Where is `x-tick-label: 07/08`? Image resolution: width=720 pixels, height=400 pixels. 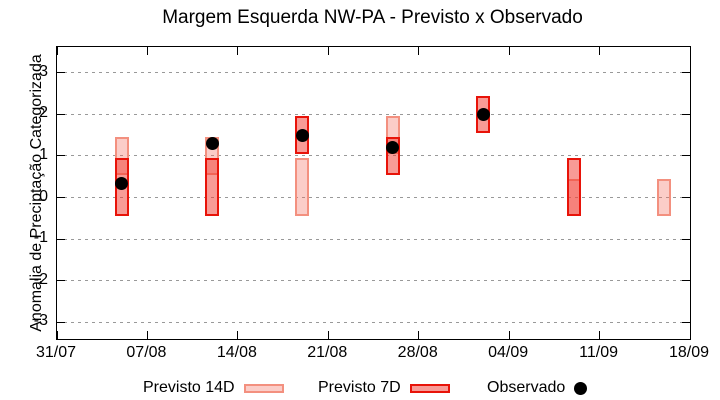 x-tick-label: 07/08 is located at coordinates (146, 352).